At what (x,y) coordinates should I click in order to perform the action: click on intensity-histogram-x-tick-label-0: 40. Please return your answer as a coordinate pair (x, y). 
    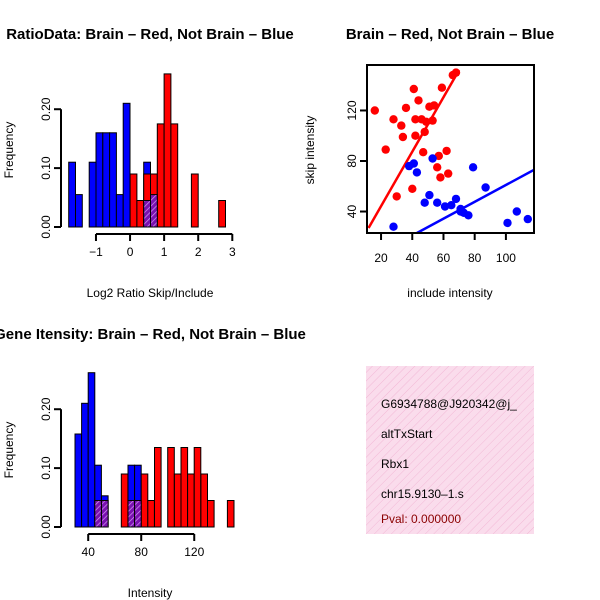
    Looking at the image, I should click on (89, 552).